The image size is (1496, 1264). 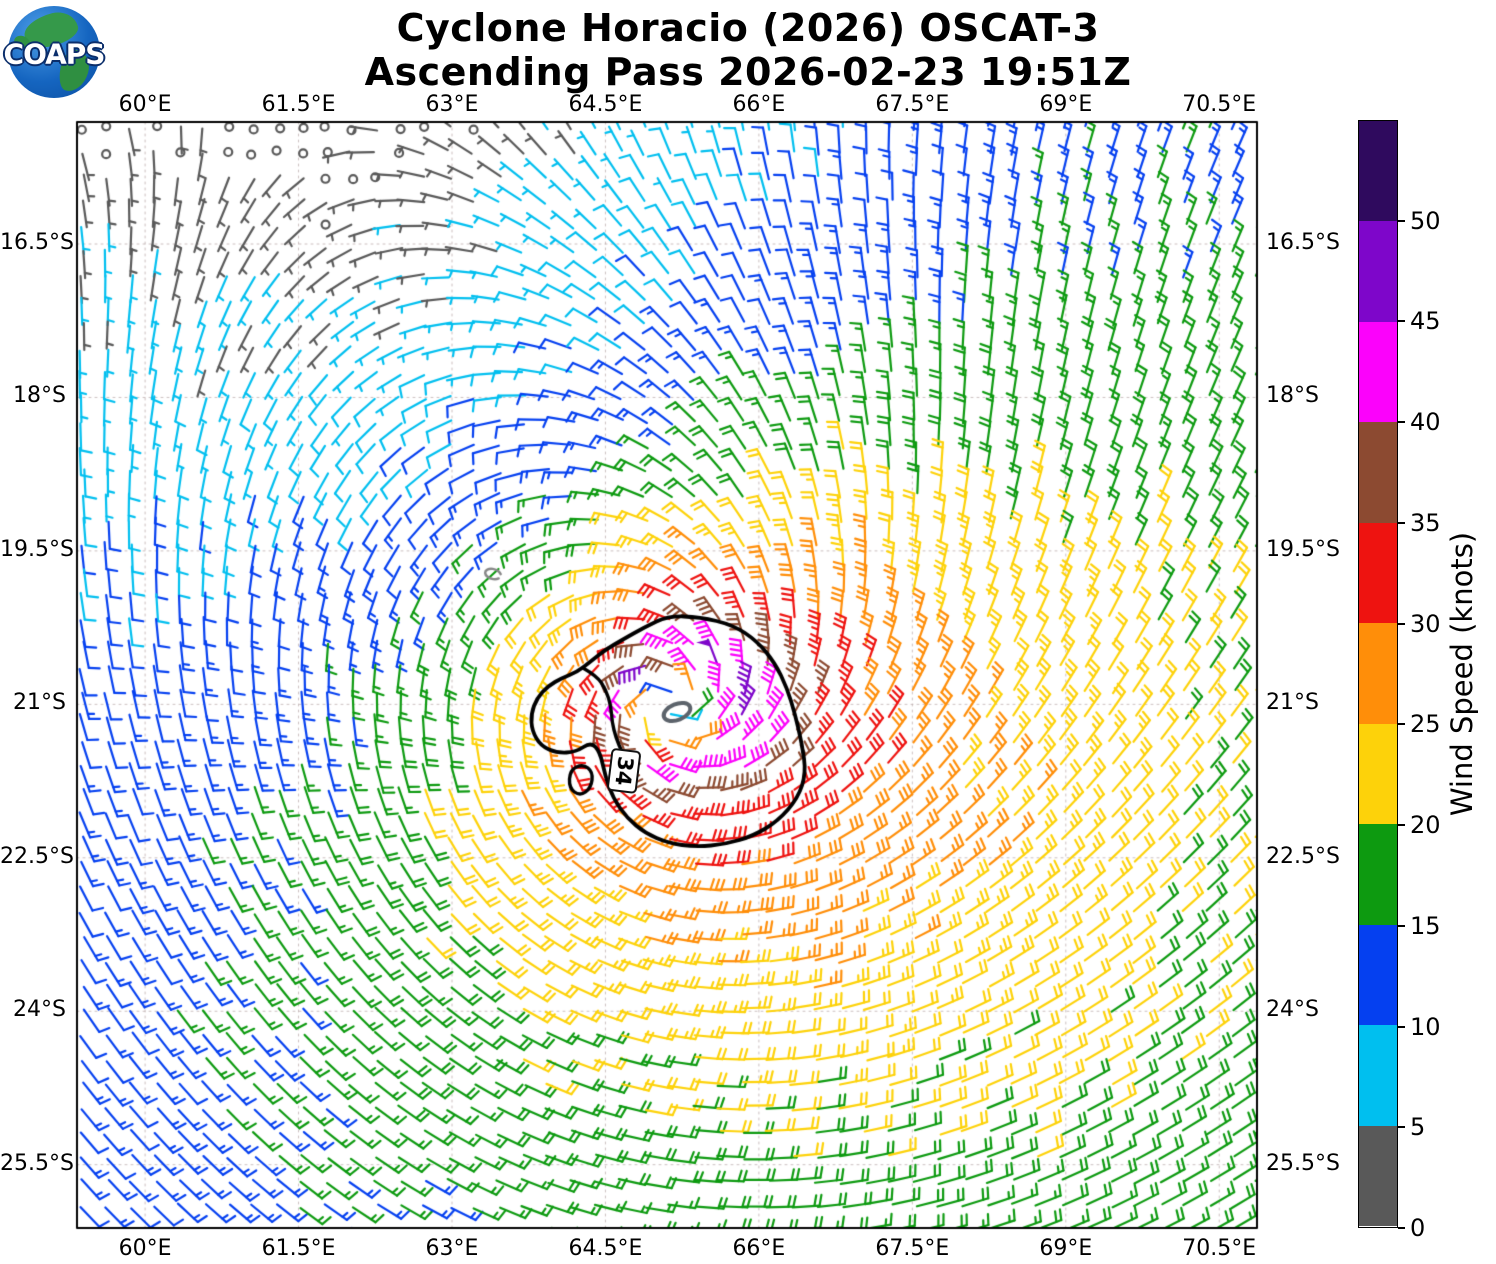 I want to click on x-tick-label-bottom: 61.5°E, so click(x=298, y=1248).